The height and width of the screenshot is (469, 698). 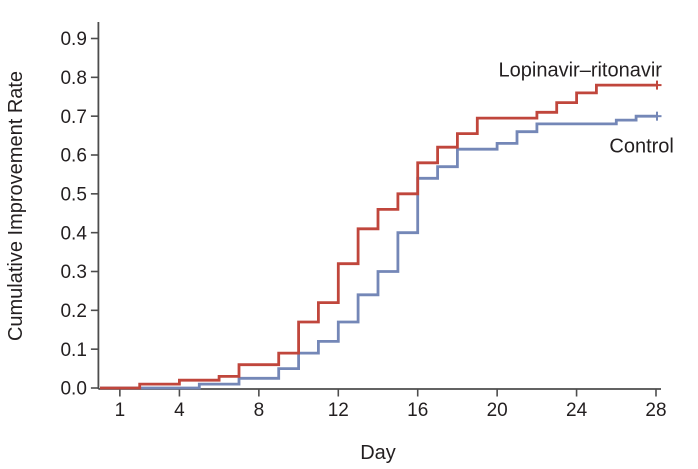 I want to click on censor-mark-control, so click(x=657, y=116).